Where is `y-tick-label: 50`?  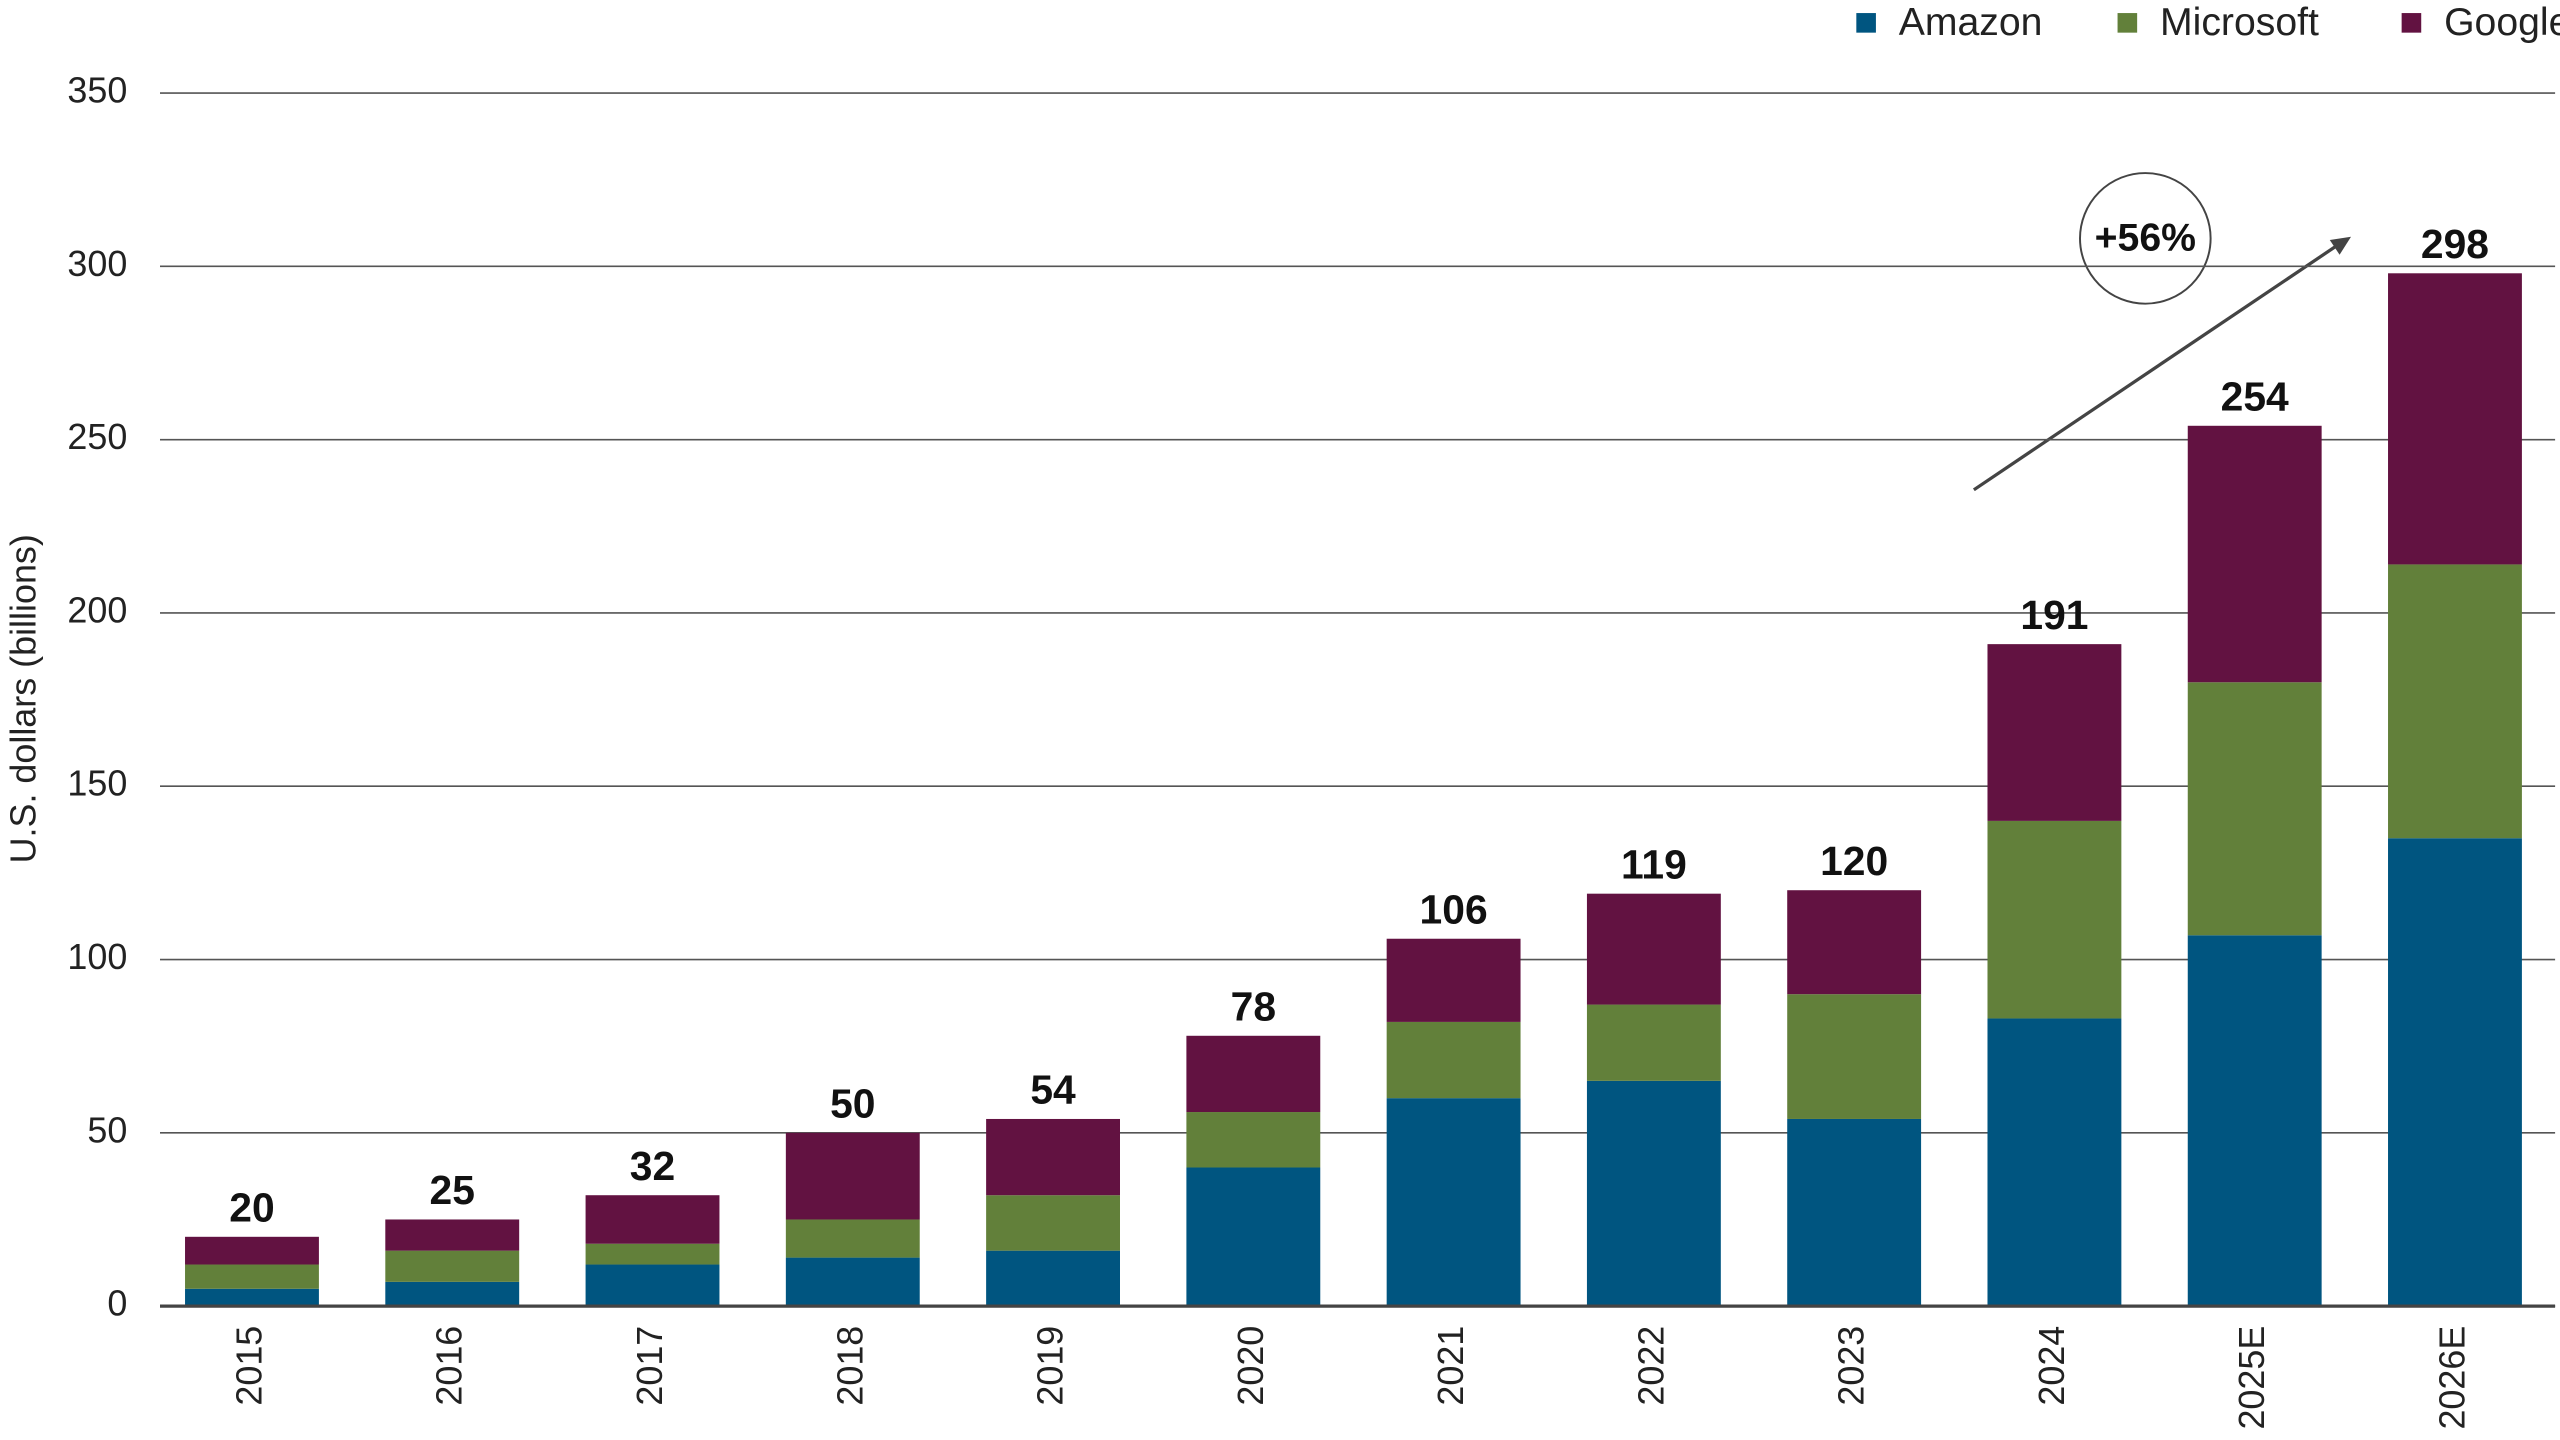
y-tick-label: 50 is located at coordinates (107, 1129).